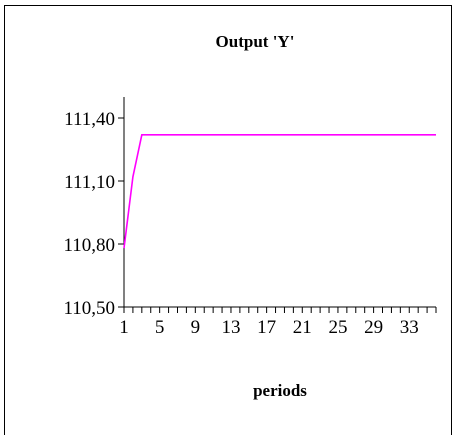 This screenshot has height=435, width=466. What do you see at coordinates (230, 327) in the screenshot?
I see `x-tick-label: 13` at bounding box center [230, 327].